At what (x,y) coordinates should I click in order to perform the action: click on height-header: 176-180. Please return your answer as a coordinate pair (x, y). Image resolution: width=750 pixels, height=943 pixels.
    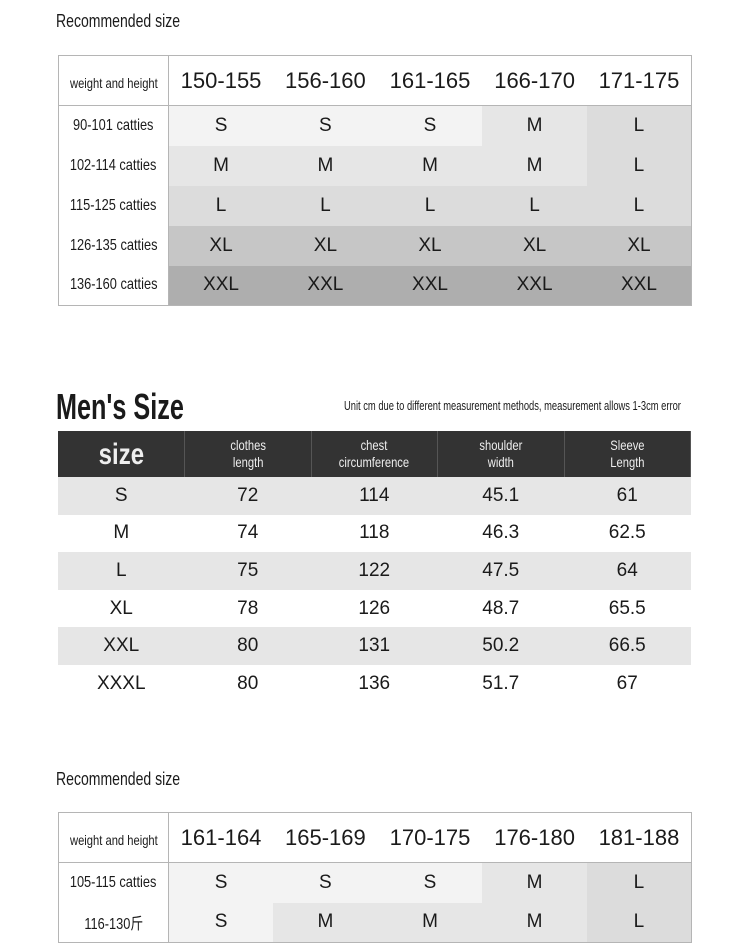
    Looking at the image, I should click on (534, 837).